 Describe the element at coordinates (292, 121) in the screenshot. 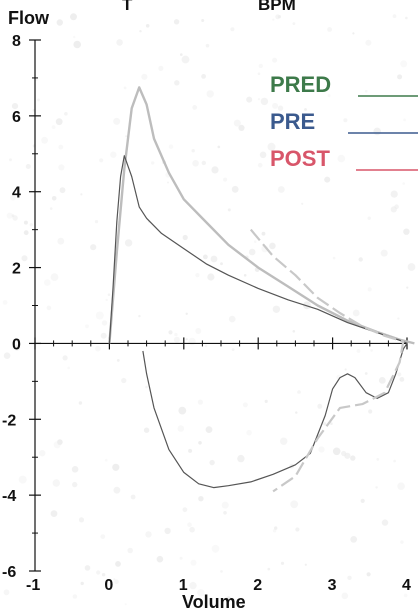

I see `legend-label-pre: PRE` at that location.